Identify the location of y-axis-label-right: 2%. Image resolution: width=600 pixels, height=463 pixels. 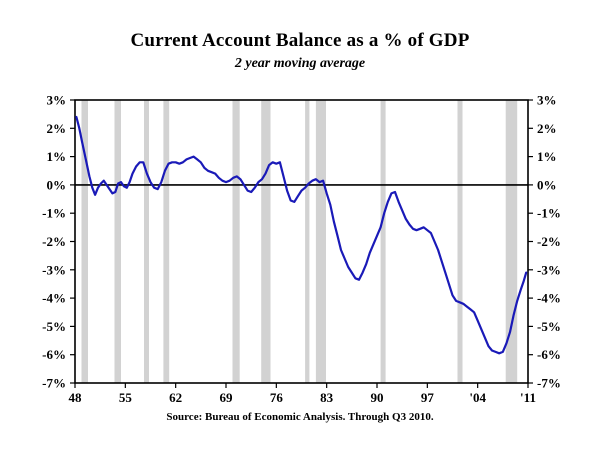
(547, 128).